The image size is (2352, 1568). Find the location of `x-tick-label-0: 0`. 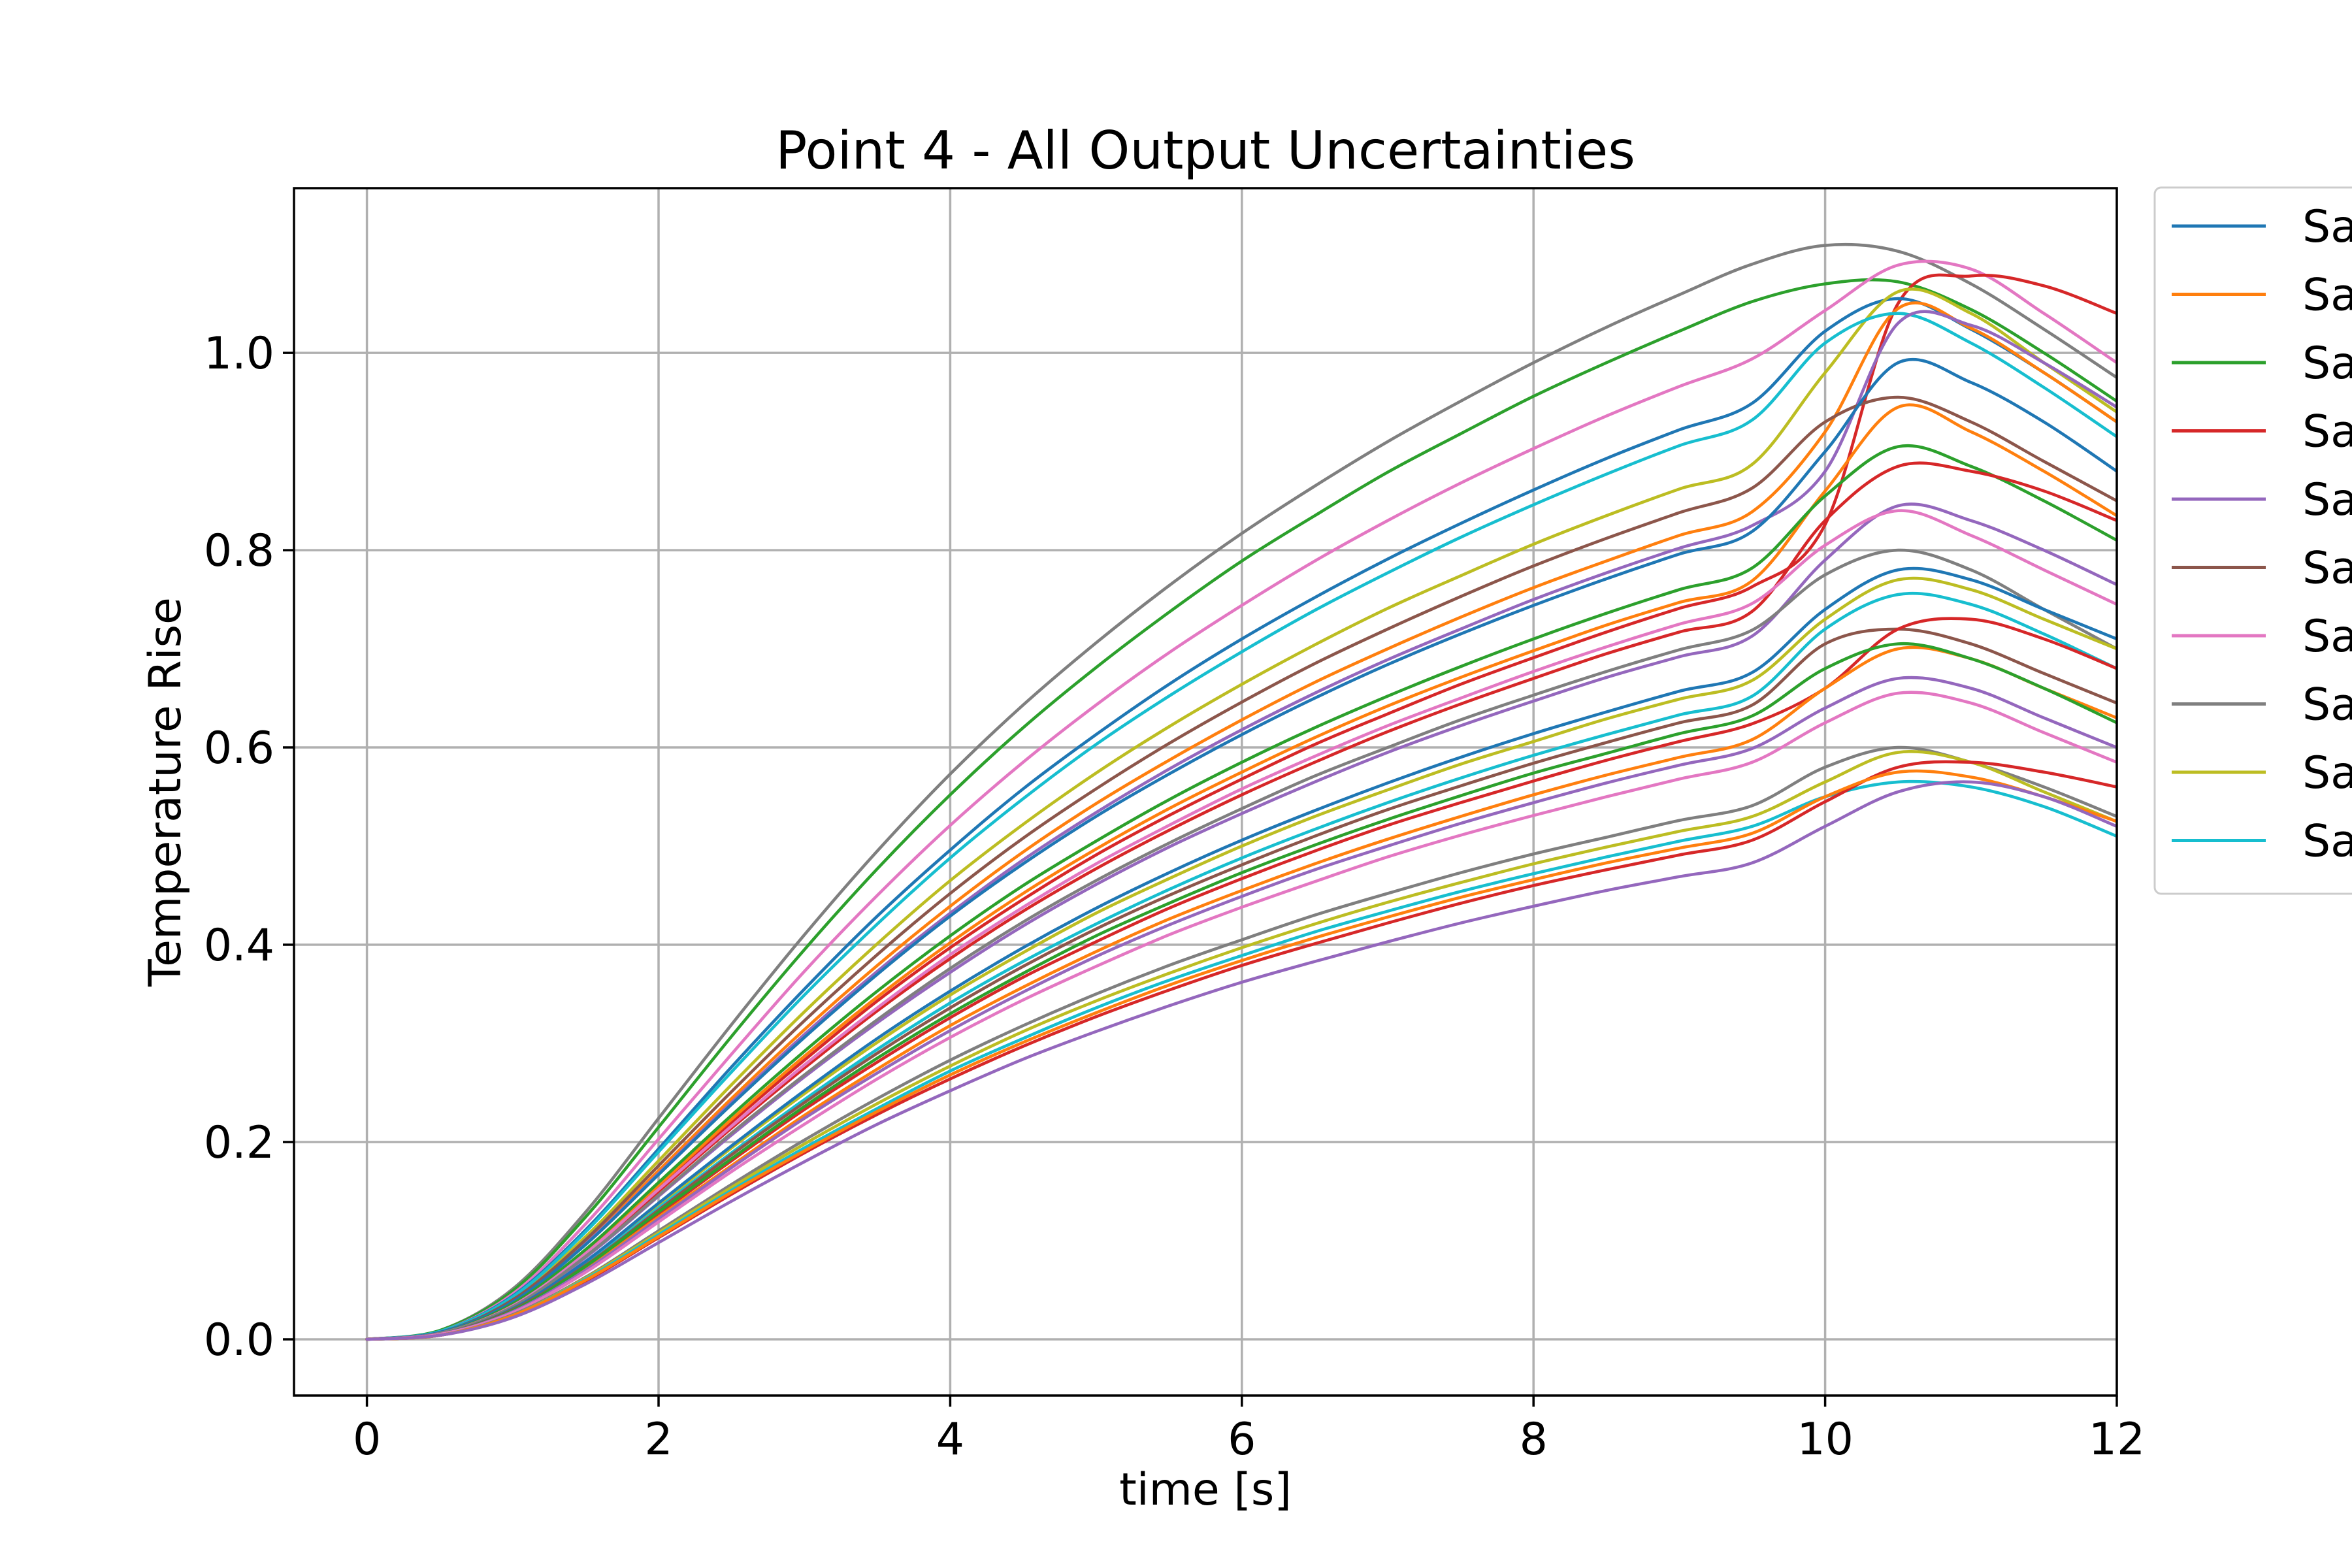

x-tick-label-0: 0 is located at coordinates (367, 1439).